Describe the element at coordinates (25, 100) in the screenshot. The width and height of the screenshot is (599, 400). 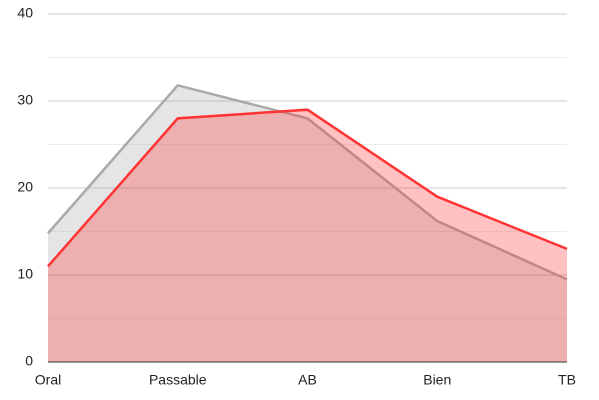
I see `y-tick-label: 30` at that location.